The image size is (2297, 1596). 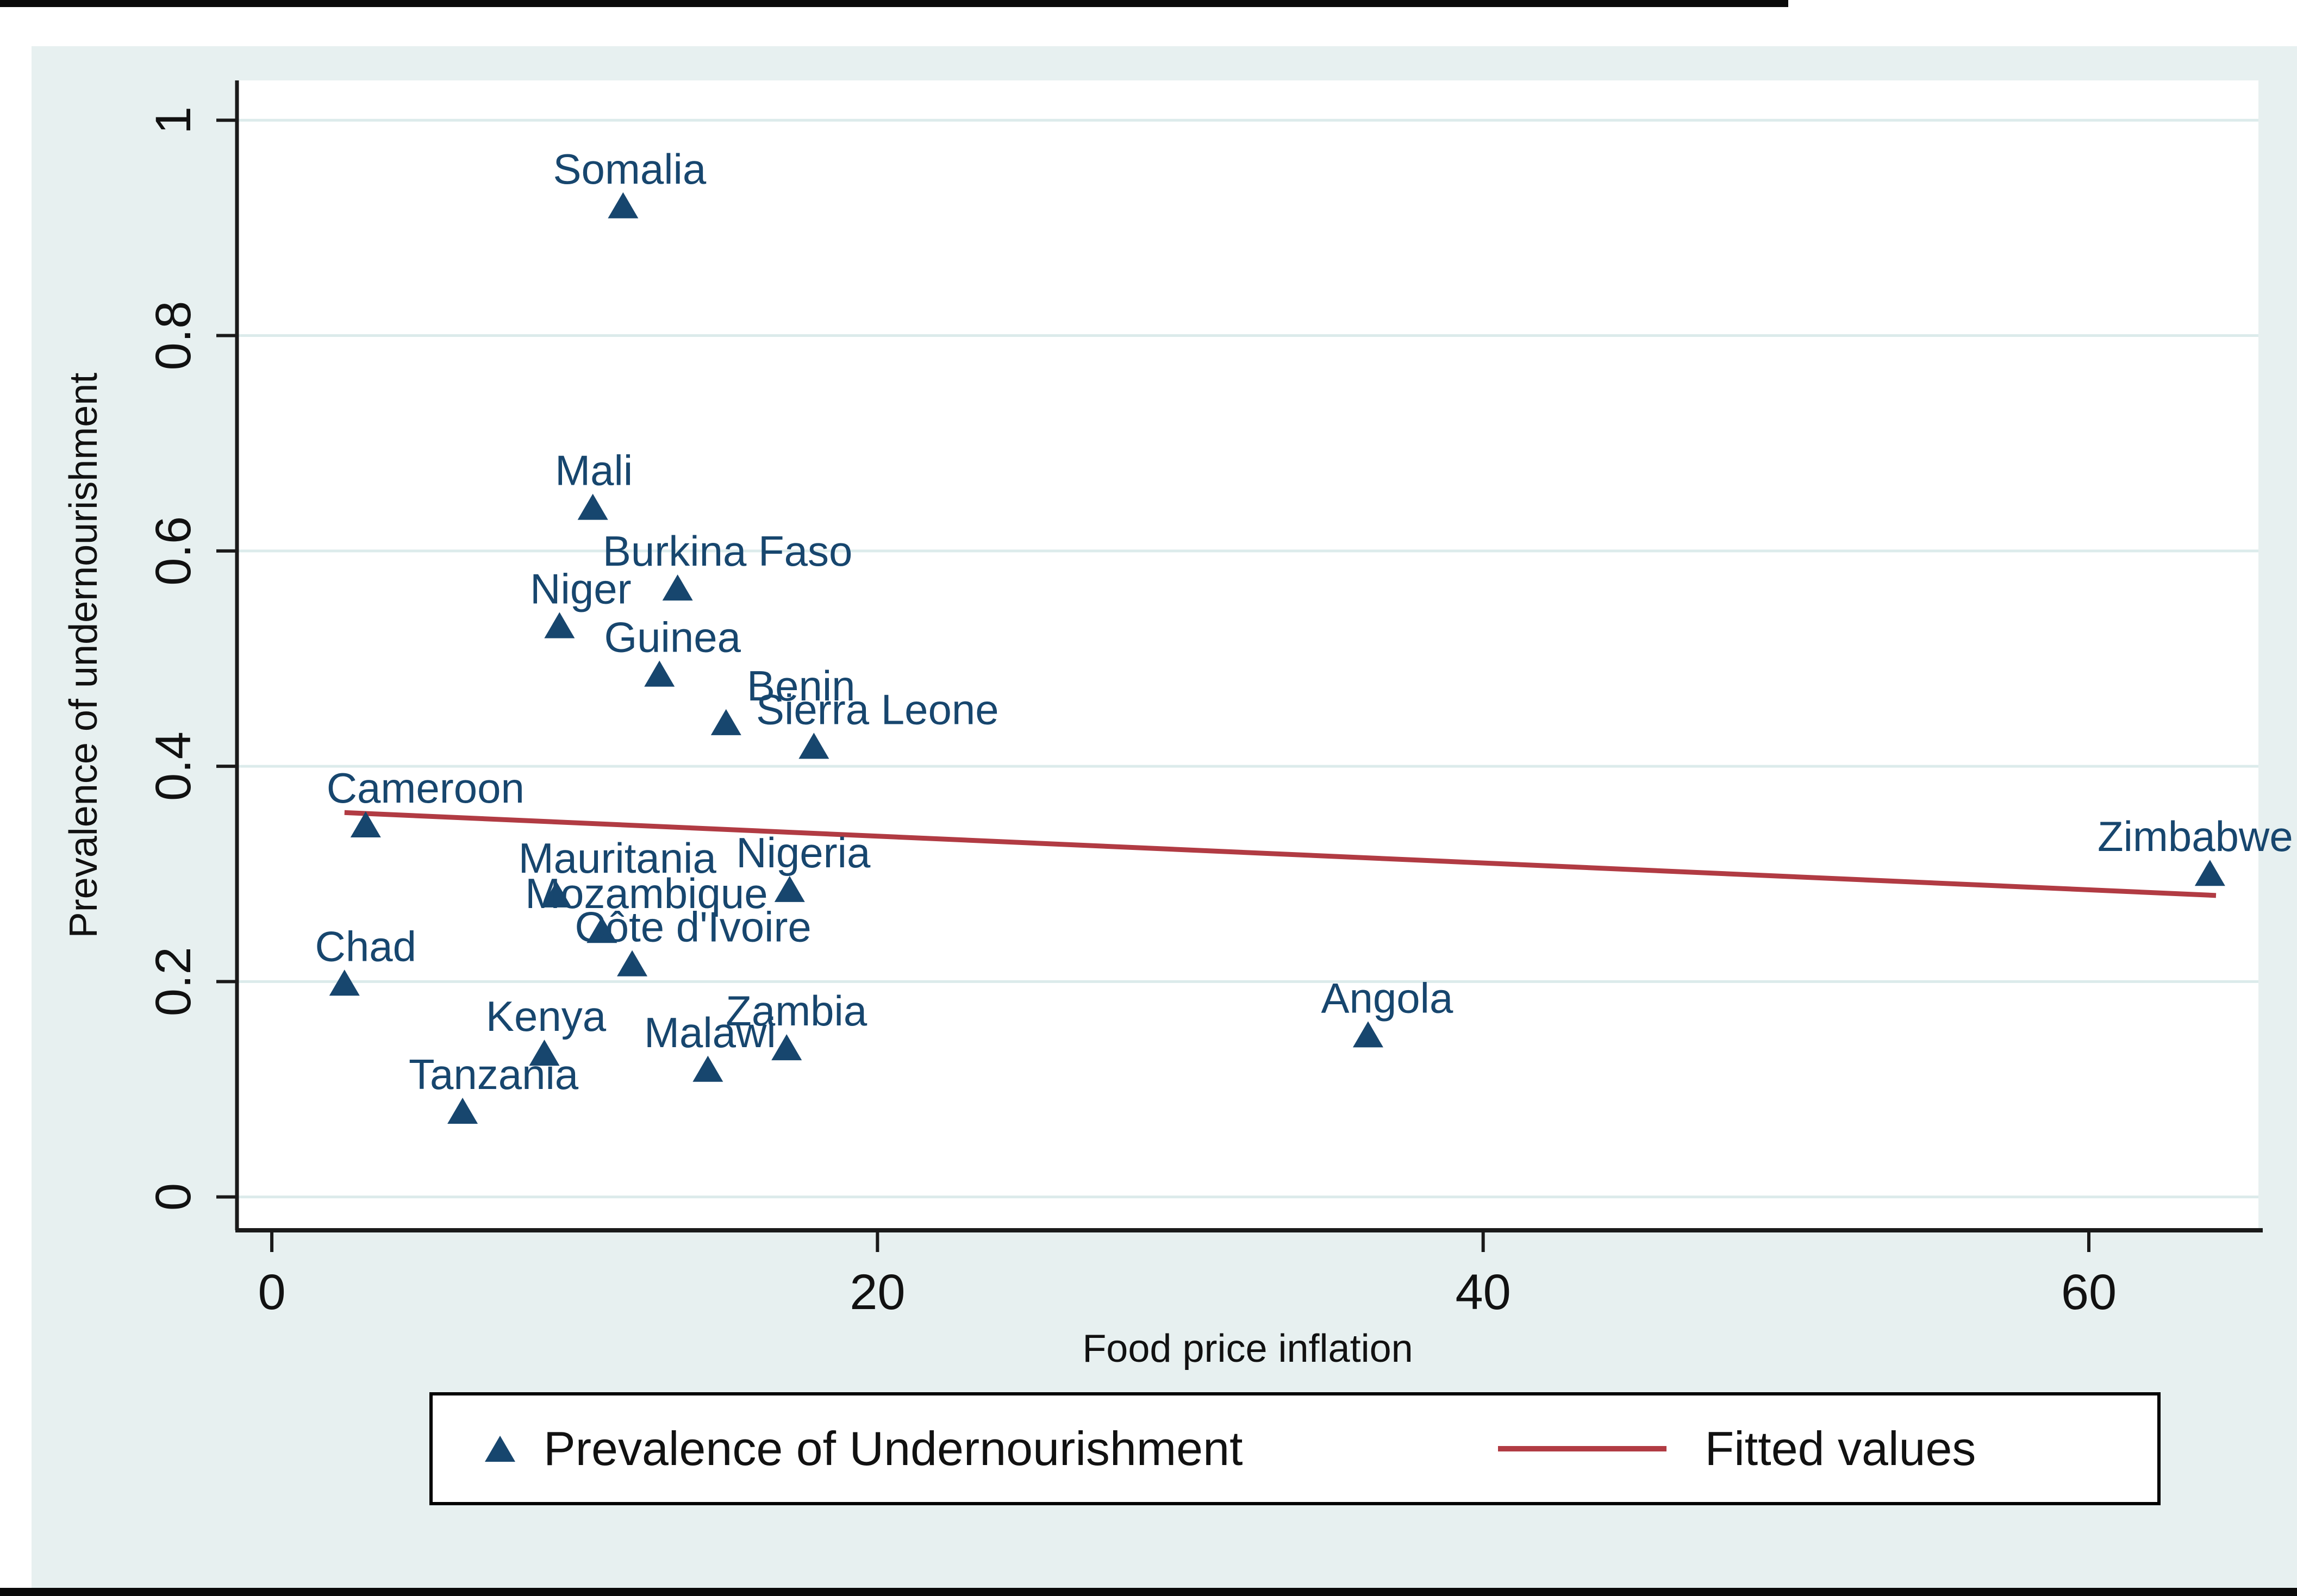 What do you see at coordinates (271, 1292) in the screenshot?
I see `x-tick-label-0: 0` at bounding box center [271, 1292].